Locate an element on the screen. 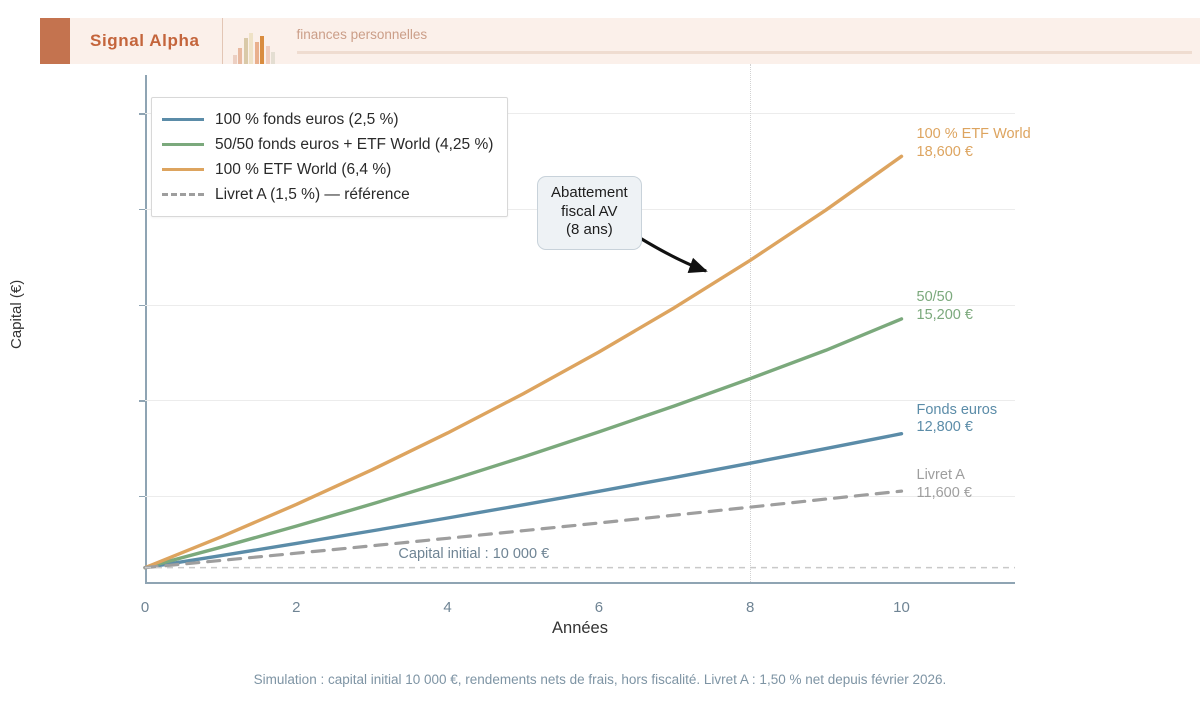 The width and height of the screenshot is (1200, 721). y-axis-line is located at coordinates (146, 328).